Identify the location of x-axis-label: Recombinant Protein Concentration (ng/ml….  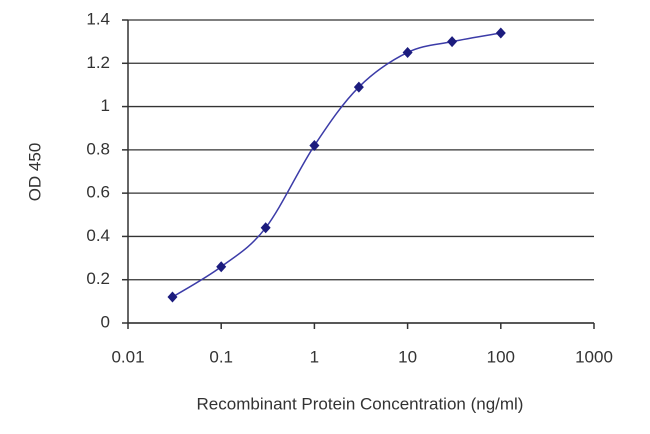
(360, 403).